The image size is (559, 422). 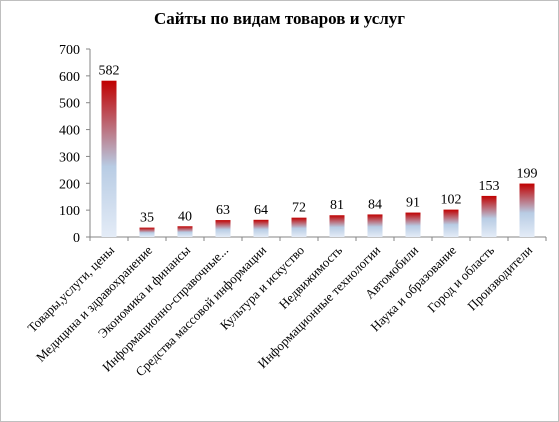 What do you see at coordinates (337, 205) in the screenshot?
I see `data-label: 81` at bounding box center [337, 205].